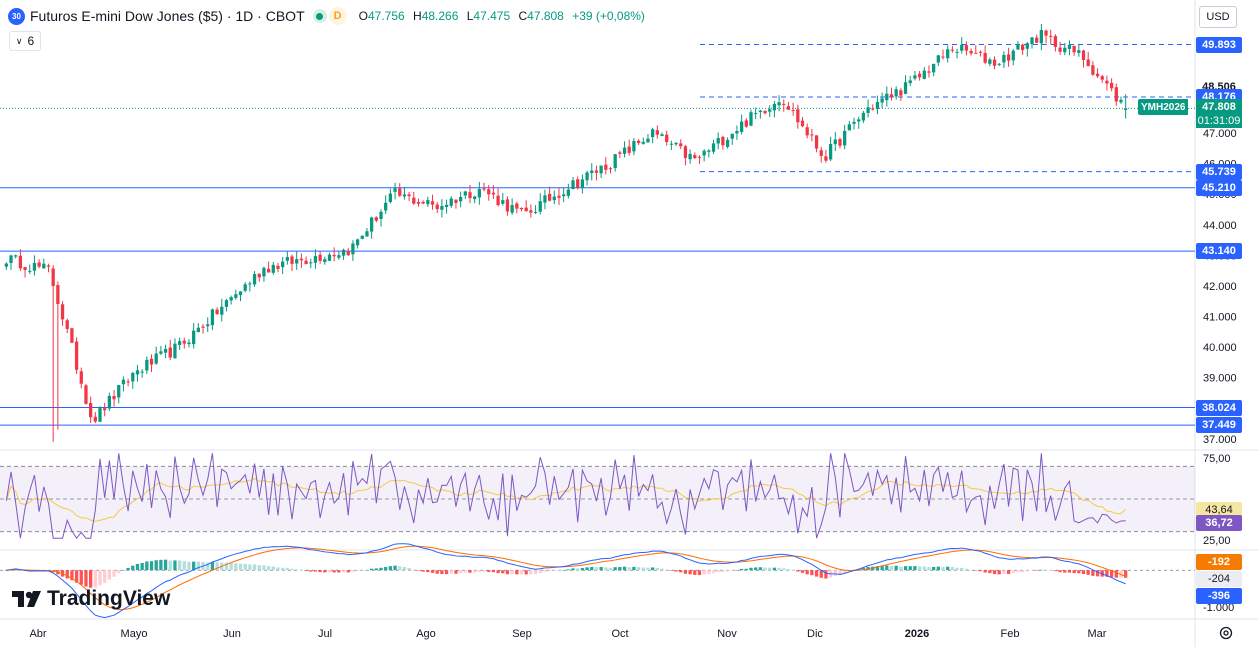 This screenshot has height=647, width=1258. What do you see at coordinates (1219, 522) in the screenshot?
I see `rsi-value-label: 36,72` at bounding box center [1219, 522].